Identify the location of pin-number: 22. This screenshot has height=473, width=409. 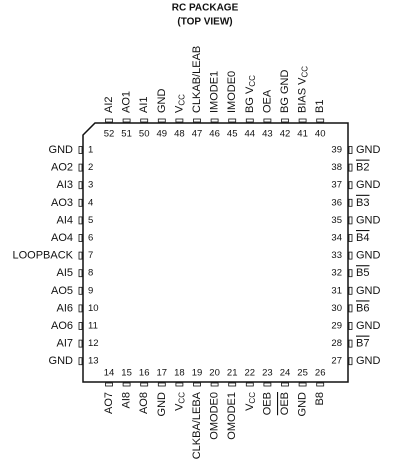
(250, 373).